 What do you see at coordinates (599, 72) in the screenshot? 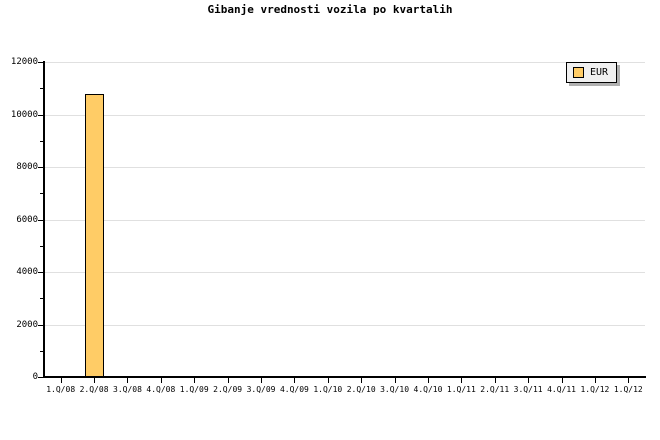
I see `legend-label-eur: EUR` at bounding box center [599, 72].